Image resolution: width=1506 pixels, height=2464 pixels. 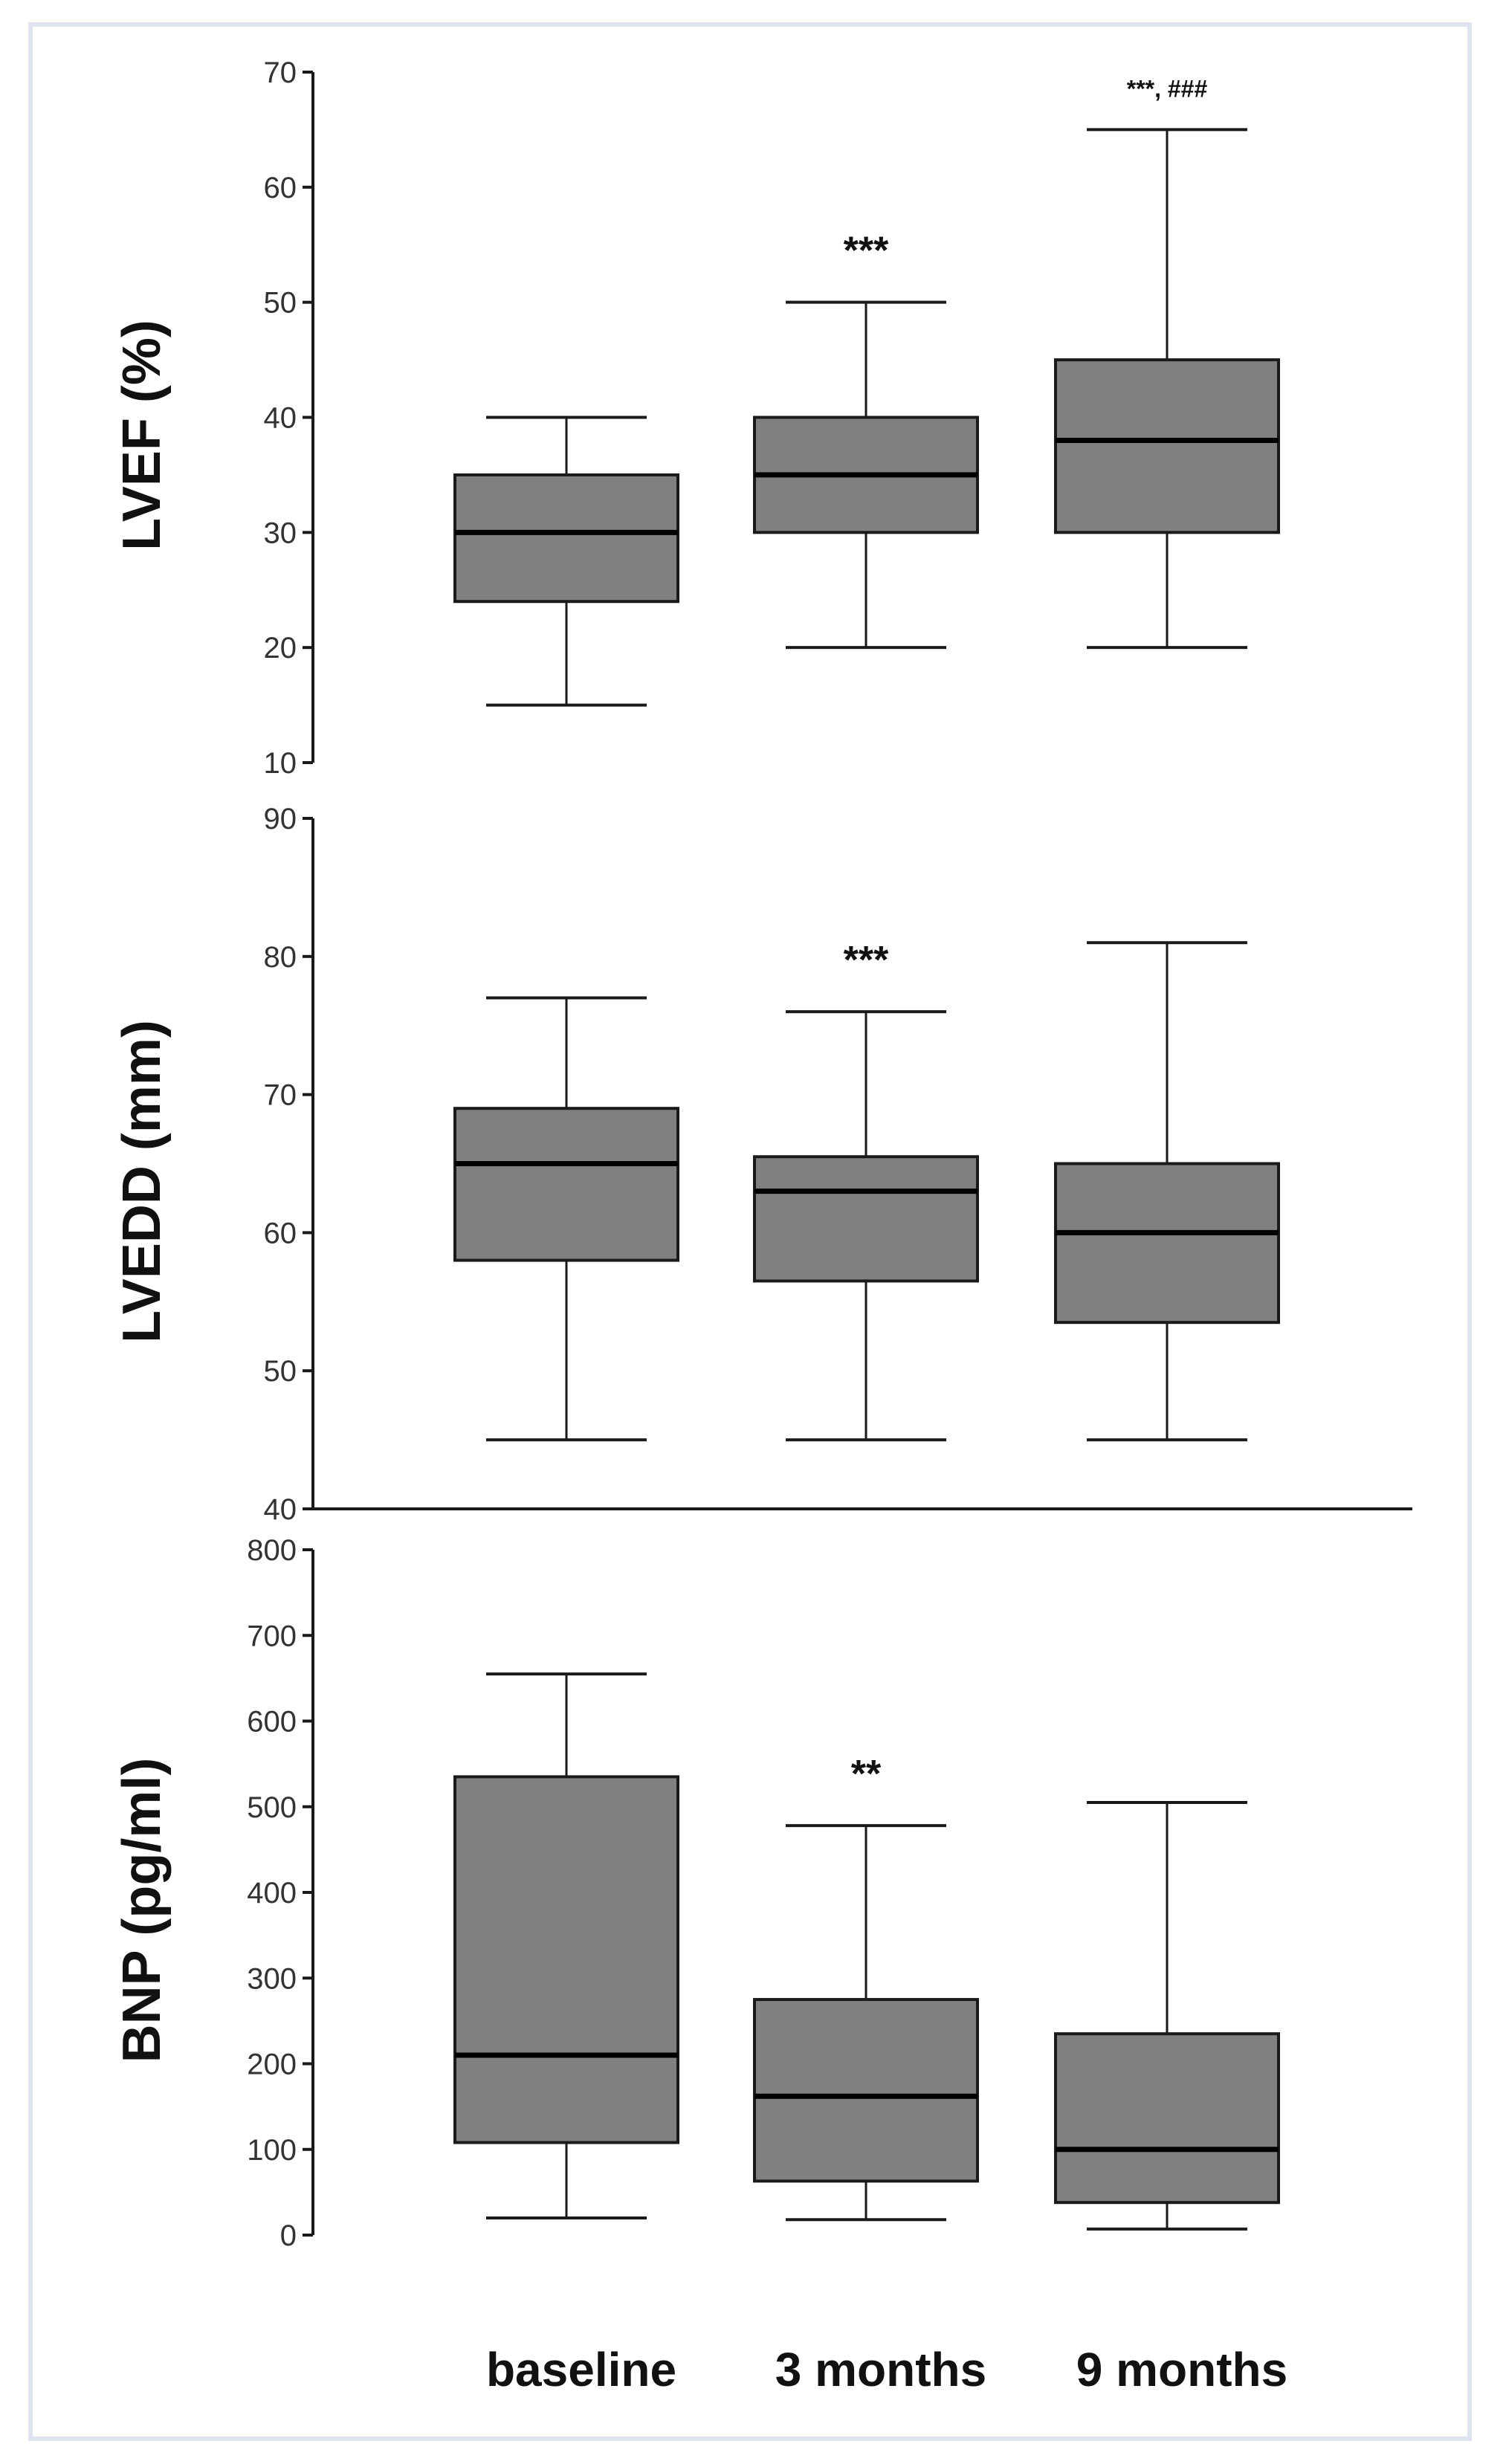 I want to click on y-axis-title: LVEDD (mm), so click(x=142, y=1181).